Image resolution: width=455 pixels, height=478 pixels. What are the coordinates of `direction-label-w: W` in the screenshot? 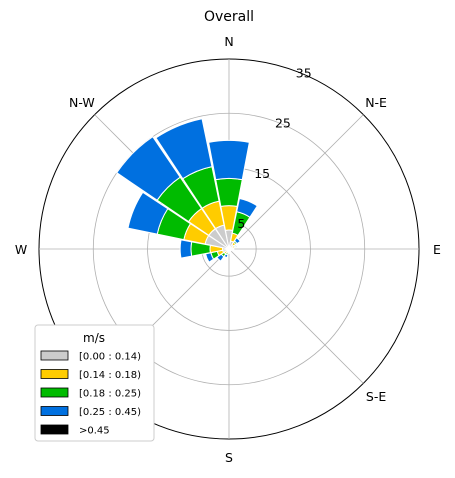 It's located at (21, 249).